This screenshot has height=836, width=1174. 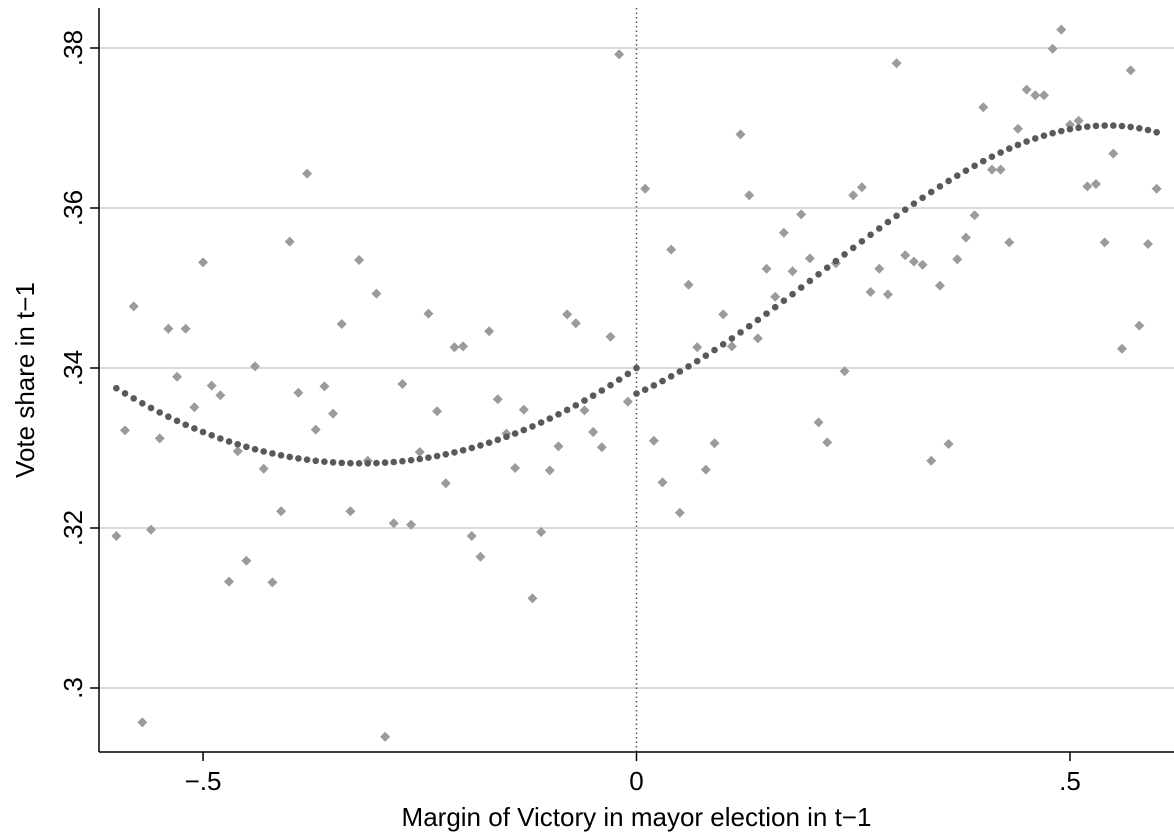 I want to click on x-tick-label: −.5, so click(x=203, y=781).